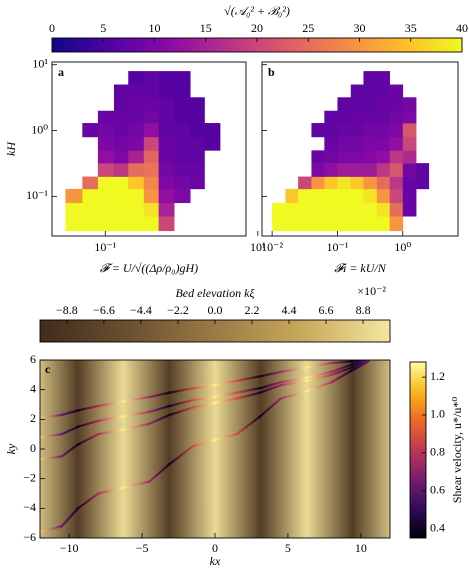 This screenshot has height=568, width=469. Describe the element at coordinates (39, 129) in the screenshot. I see `y-tick-label: 10⁰` at that location.